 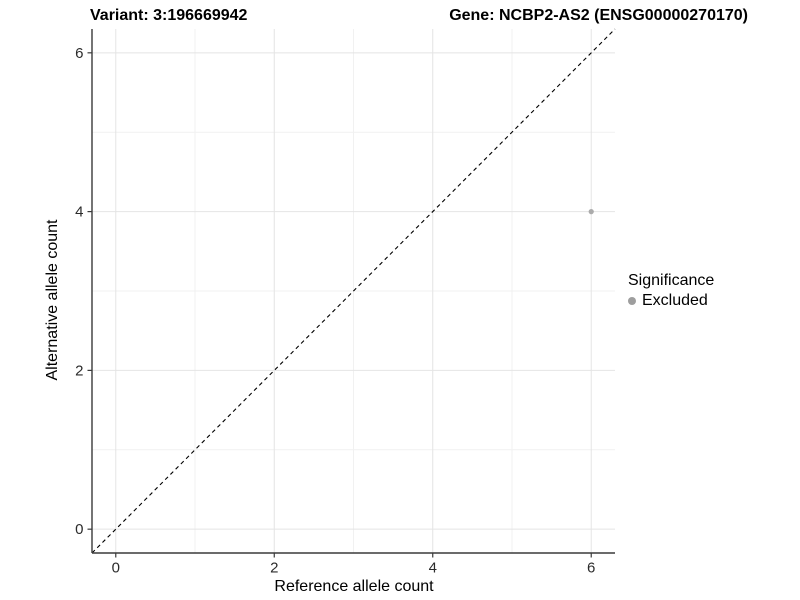 I want to click on x-tick-label: 4, so click(x=433, y=568).